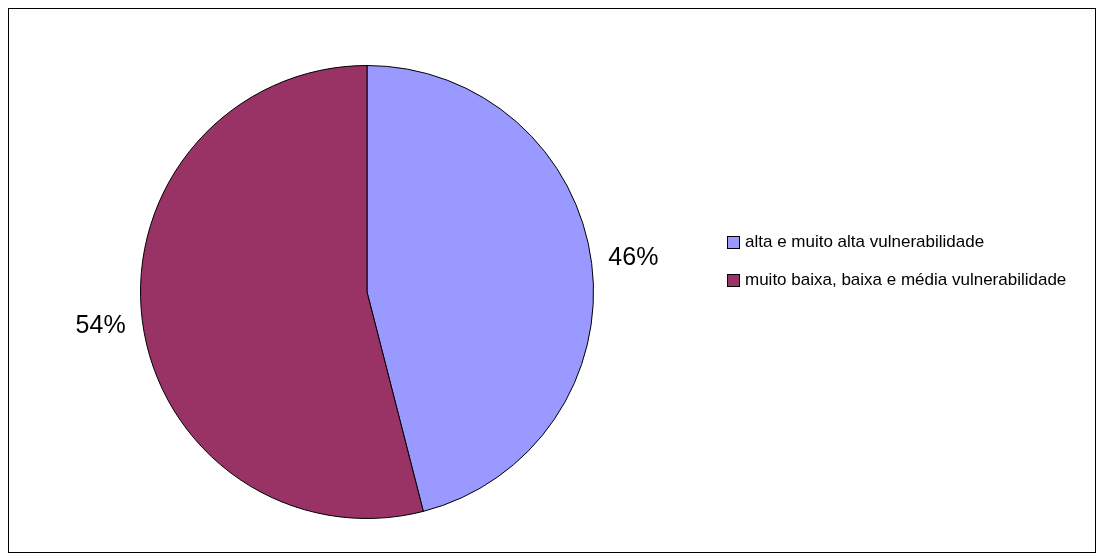 The width and height of the screenshot is (1103, 560). Describe the element at coordinates (100, 323) in the screenshot. I see `data-label: 54%` at that location.